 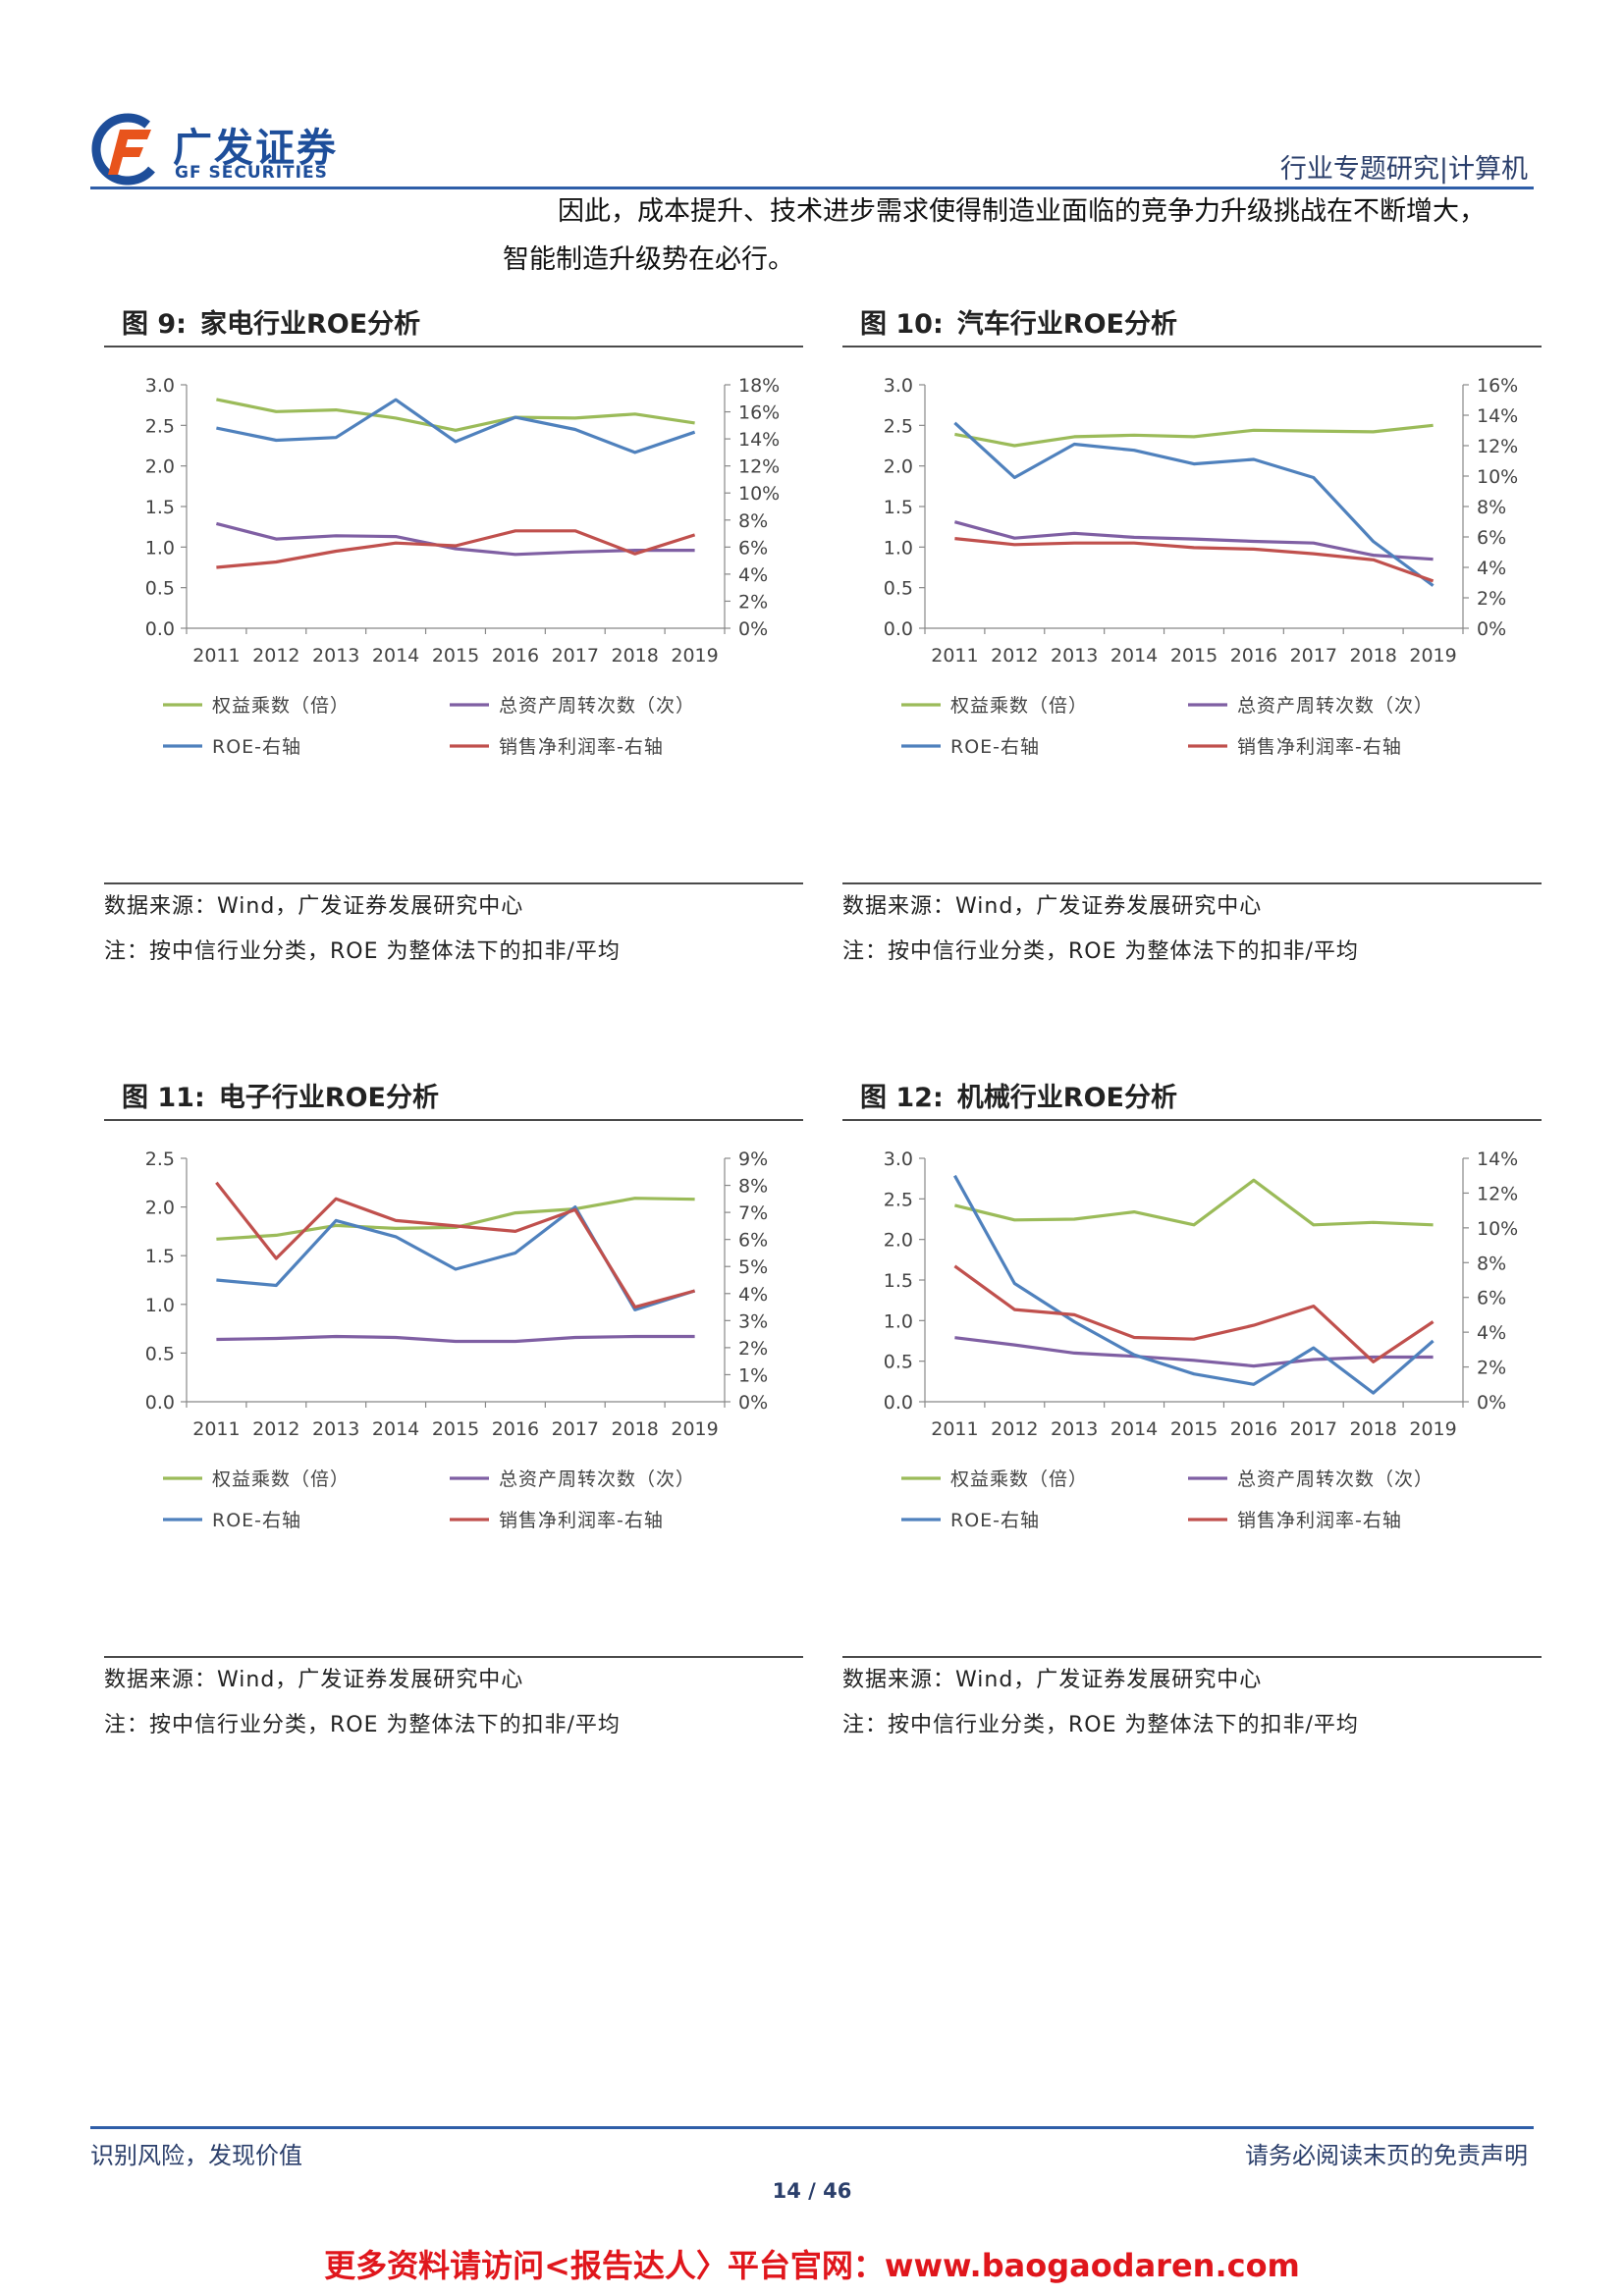 I want to click on figure-caption: 家电行业ROE分析, so click(x=310, y=324).